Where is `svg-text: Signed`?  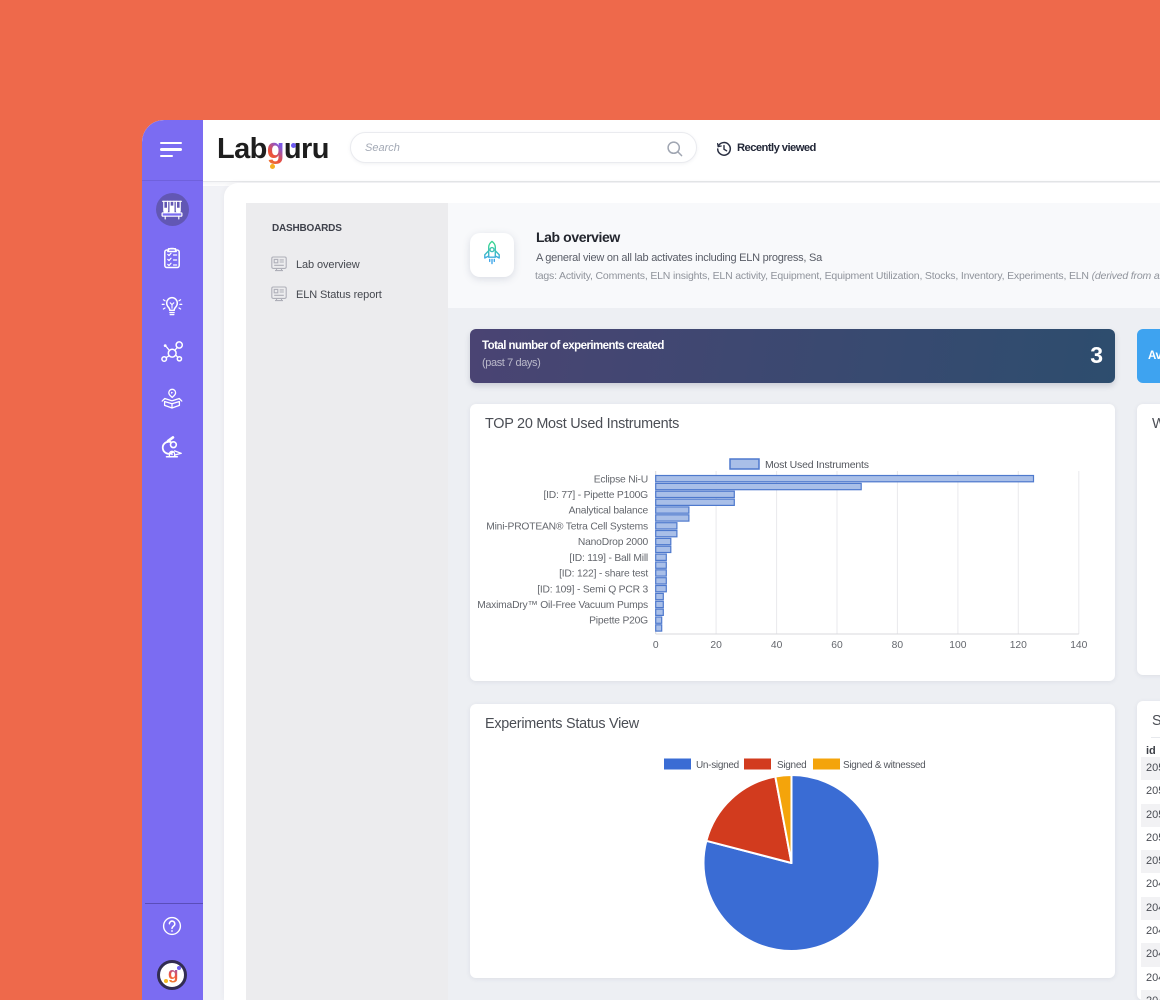
svg-text: Signed is located at coordinates (791, 765).